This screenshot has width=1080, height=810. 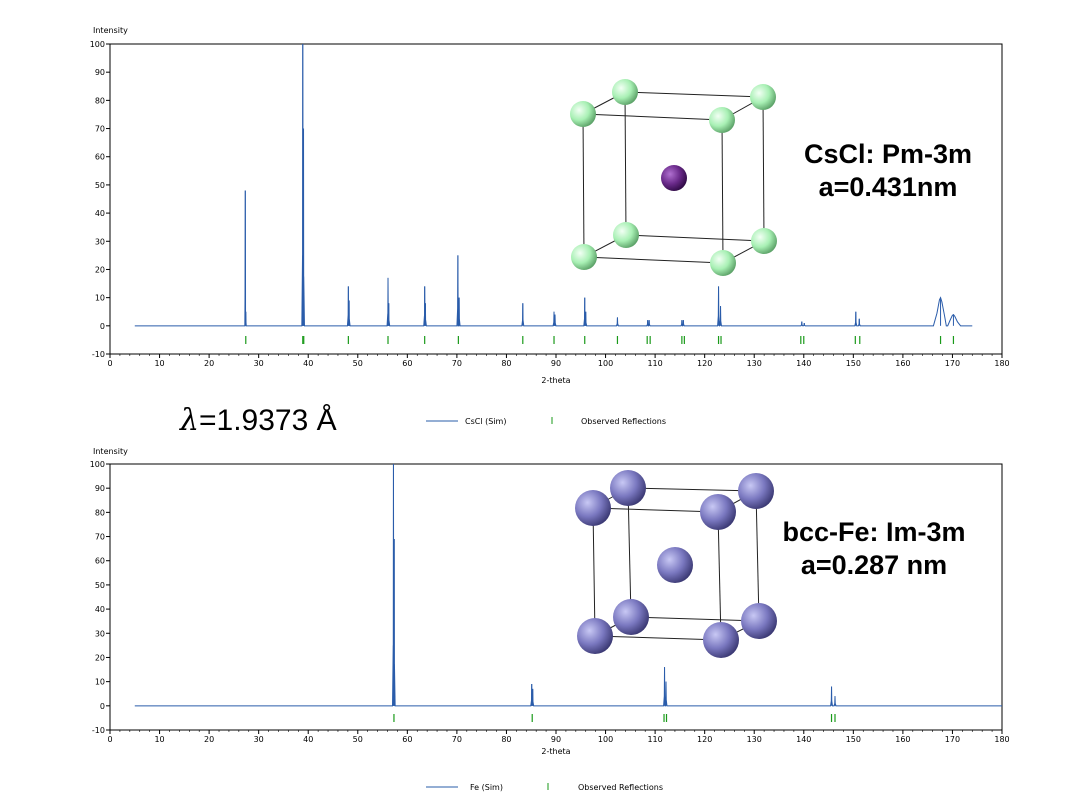 I want to click on cscl-y-axis-label: Intensity, so click(x=110, y=30).